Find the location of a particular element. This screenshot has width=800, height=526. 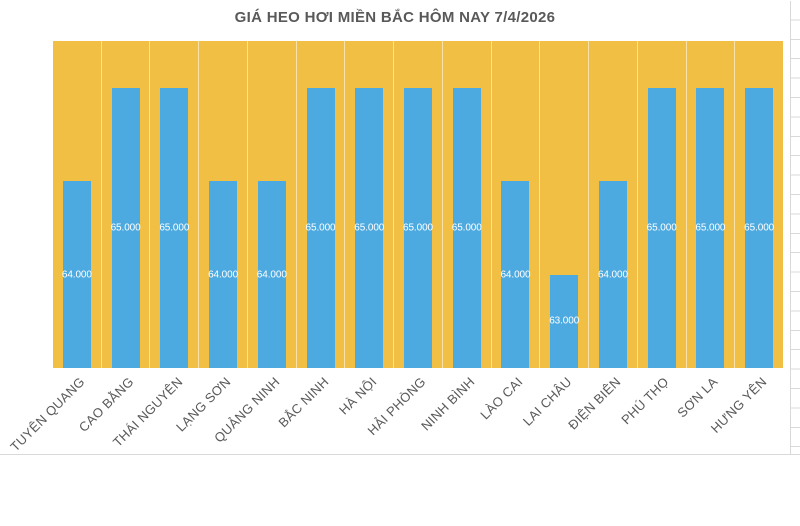

x-axis-label: LẠNG SƠN is located at coordinates (203, 404).